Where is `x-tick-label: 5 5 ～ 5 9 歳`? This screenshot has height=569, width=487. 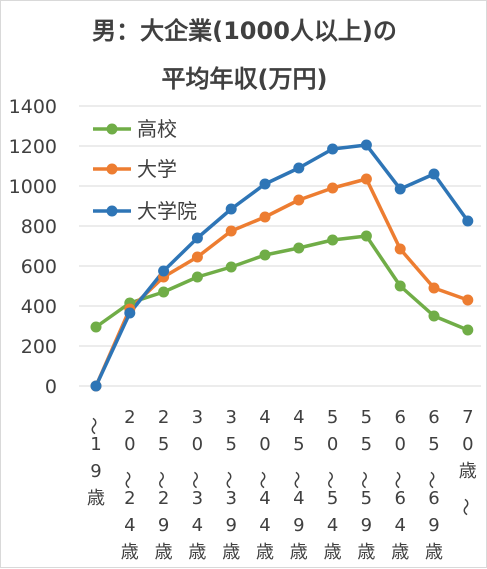 x-tick-label: 5 5 ～ 5 9 歳 is located at coordinates (363, 485).